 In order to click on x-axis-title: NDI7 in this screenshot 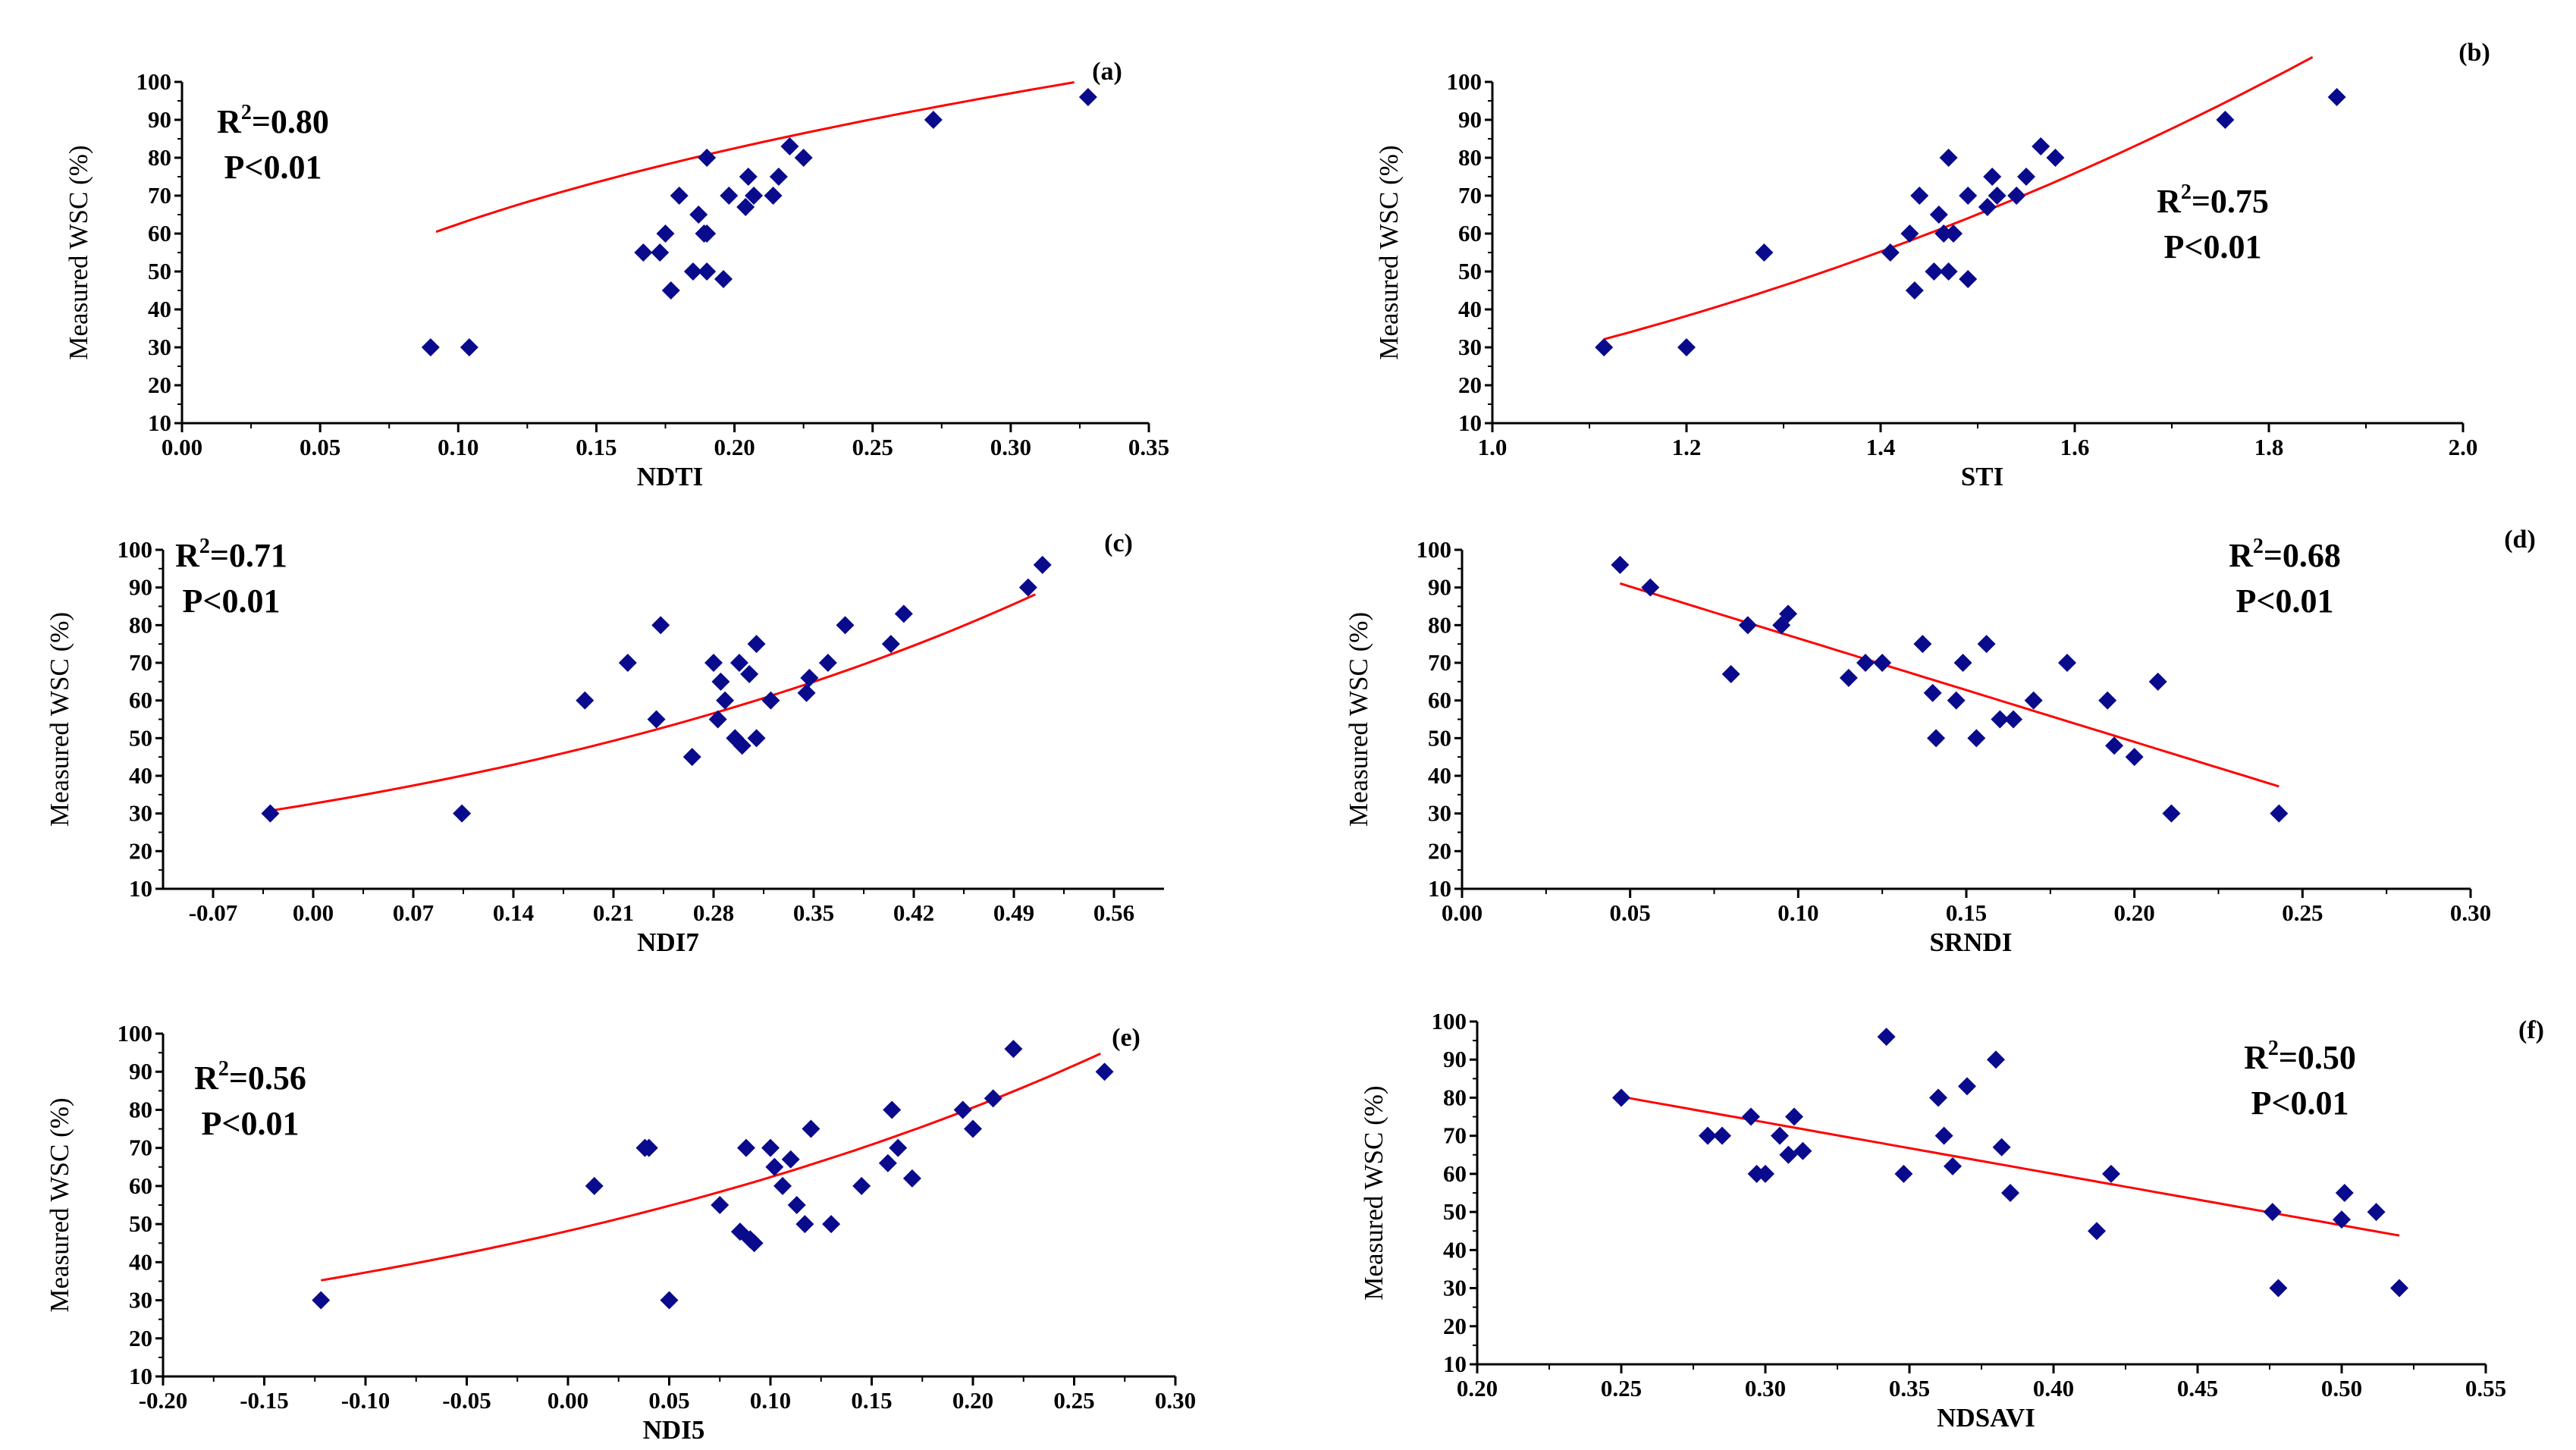, I will do `click(668, 942)`.